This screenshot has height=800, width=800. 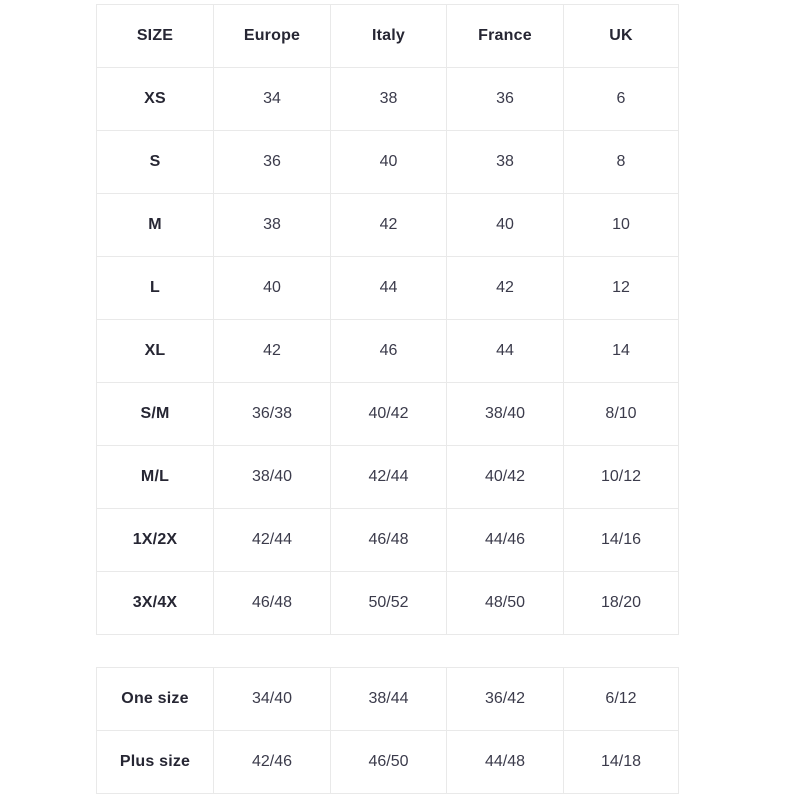 I want to click on cell-uk: 8/10, so click(x=621, y=414).